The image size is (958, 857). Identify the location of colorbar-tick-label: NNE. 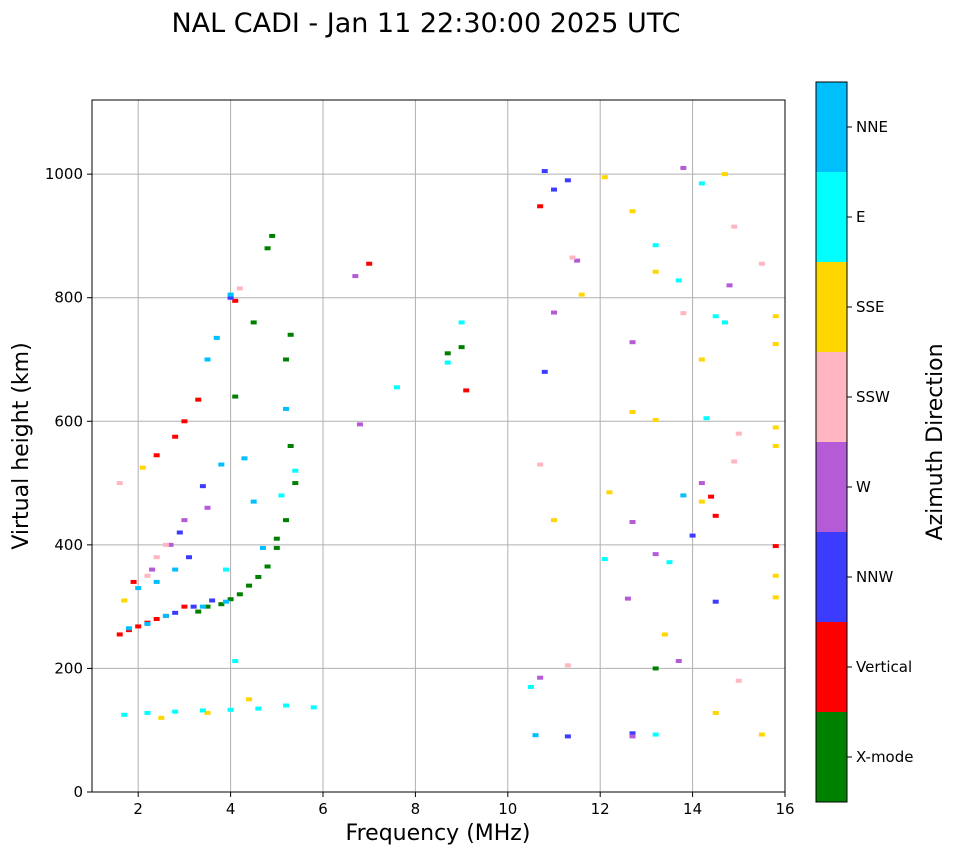
(872, 127).